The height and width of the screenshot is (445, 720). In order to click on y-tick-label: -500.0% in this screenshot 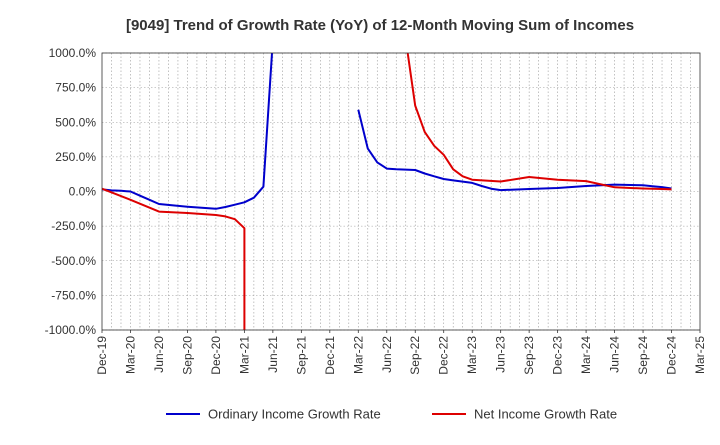, I will do `click(73, 261)`.